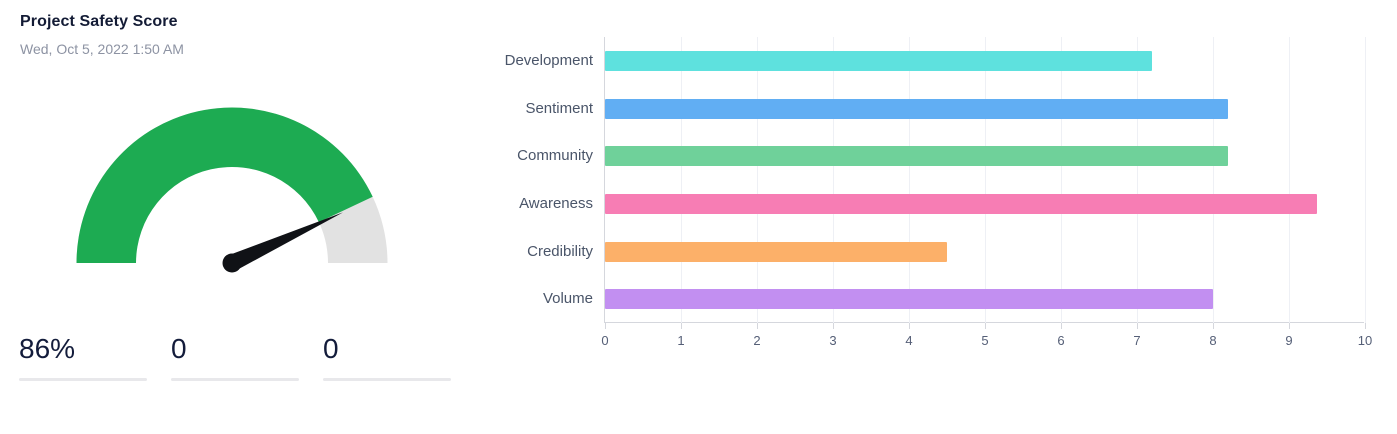 The width and height of the screenshot is (1397, 434). Describe the element at coordinates (833, 340) in the screenshot. I see `x-tick-label: 3` at that location.